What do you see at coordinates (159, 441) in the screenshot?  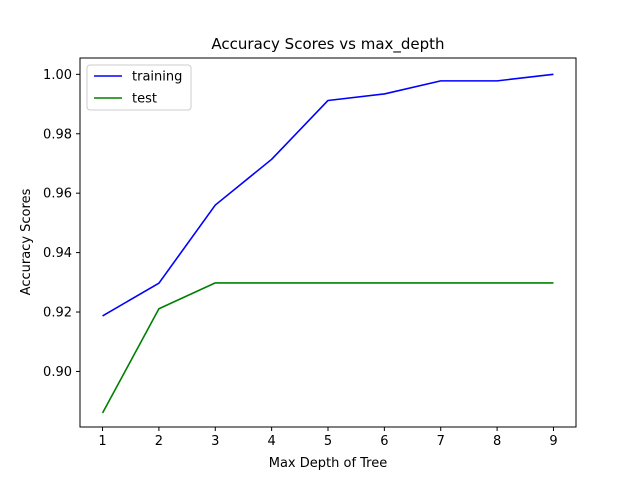 I see `x-tick-label: 2` at bounding box center [159, 441].